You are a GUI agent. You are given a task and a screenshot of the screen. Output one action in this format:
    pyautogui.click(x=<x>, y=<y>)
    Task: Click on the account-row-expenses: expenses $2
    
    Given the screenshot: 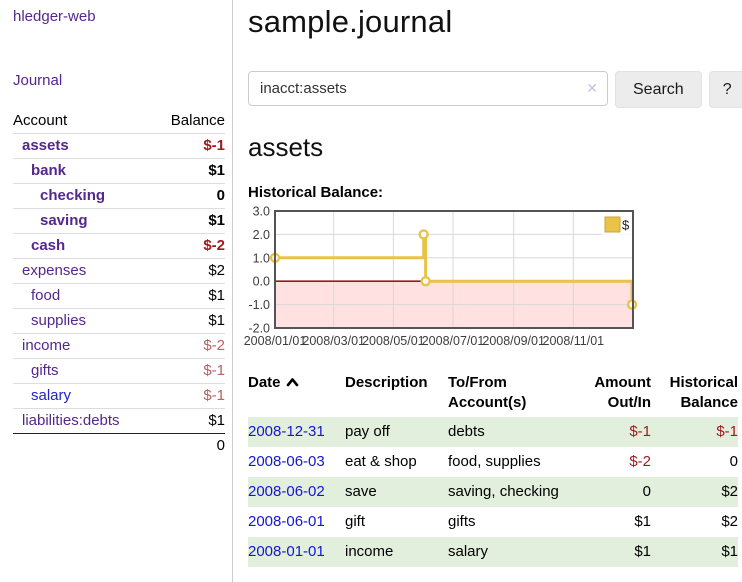 What is the action you would take?
    pyautogui.click(x=119, y=270)
    